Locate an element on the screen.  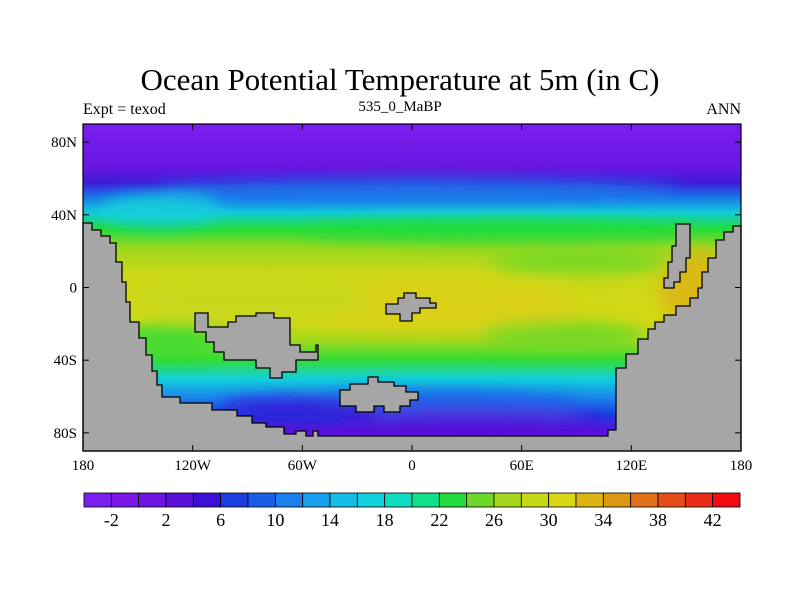
land-south-island is located at coordinates (379, 394).